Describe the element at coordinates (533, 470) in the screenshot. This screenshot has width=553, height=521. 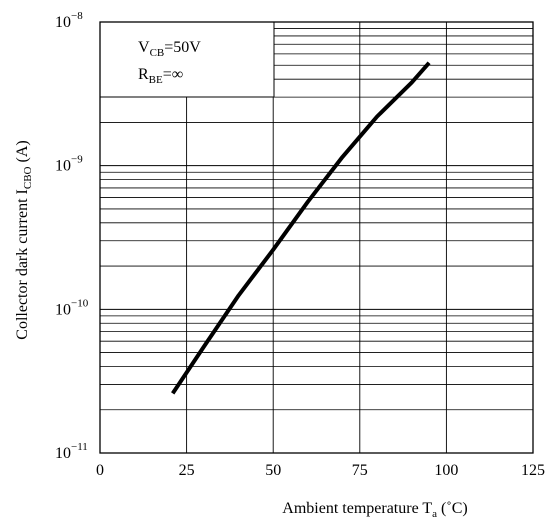
I see `x-tick-label: 125` at that location.